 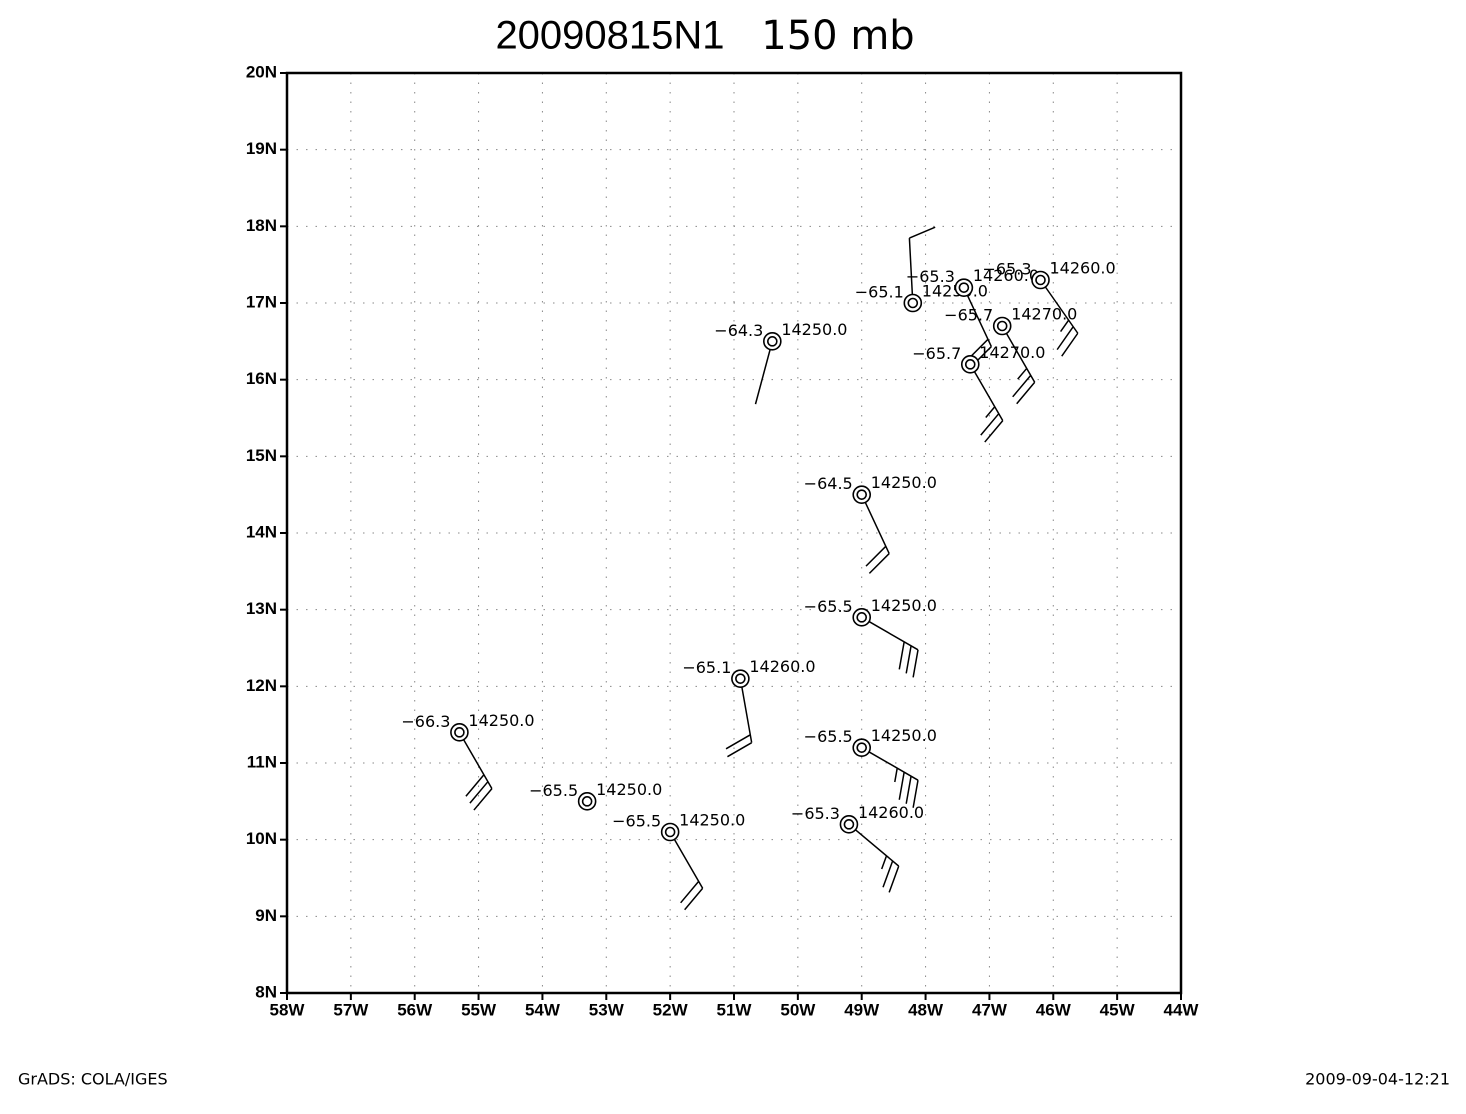 I want to click on y-tick-label: 10N, so click(x=261, y=838).